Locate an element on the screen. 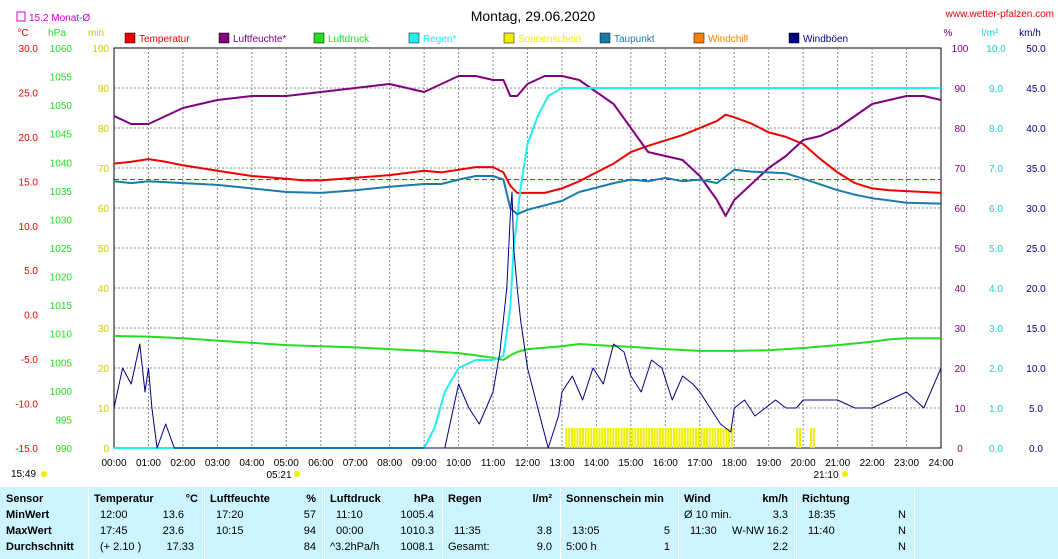  y-tick-pct: 80 is located at coordinates (960, 129).